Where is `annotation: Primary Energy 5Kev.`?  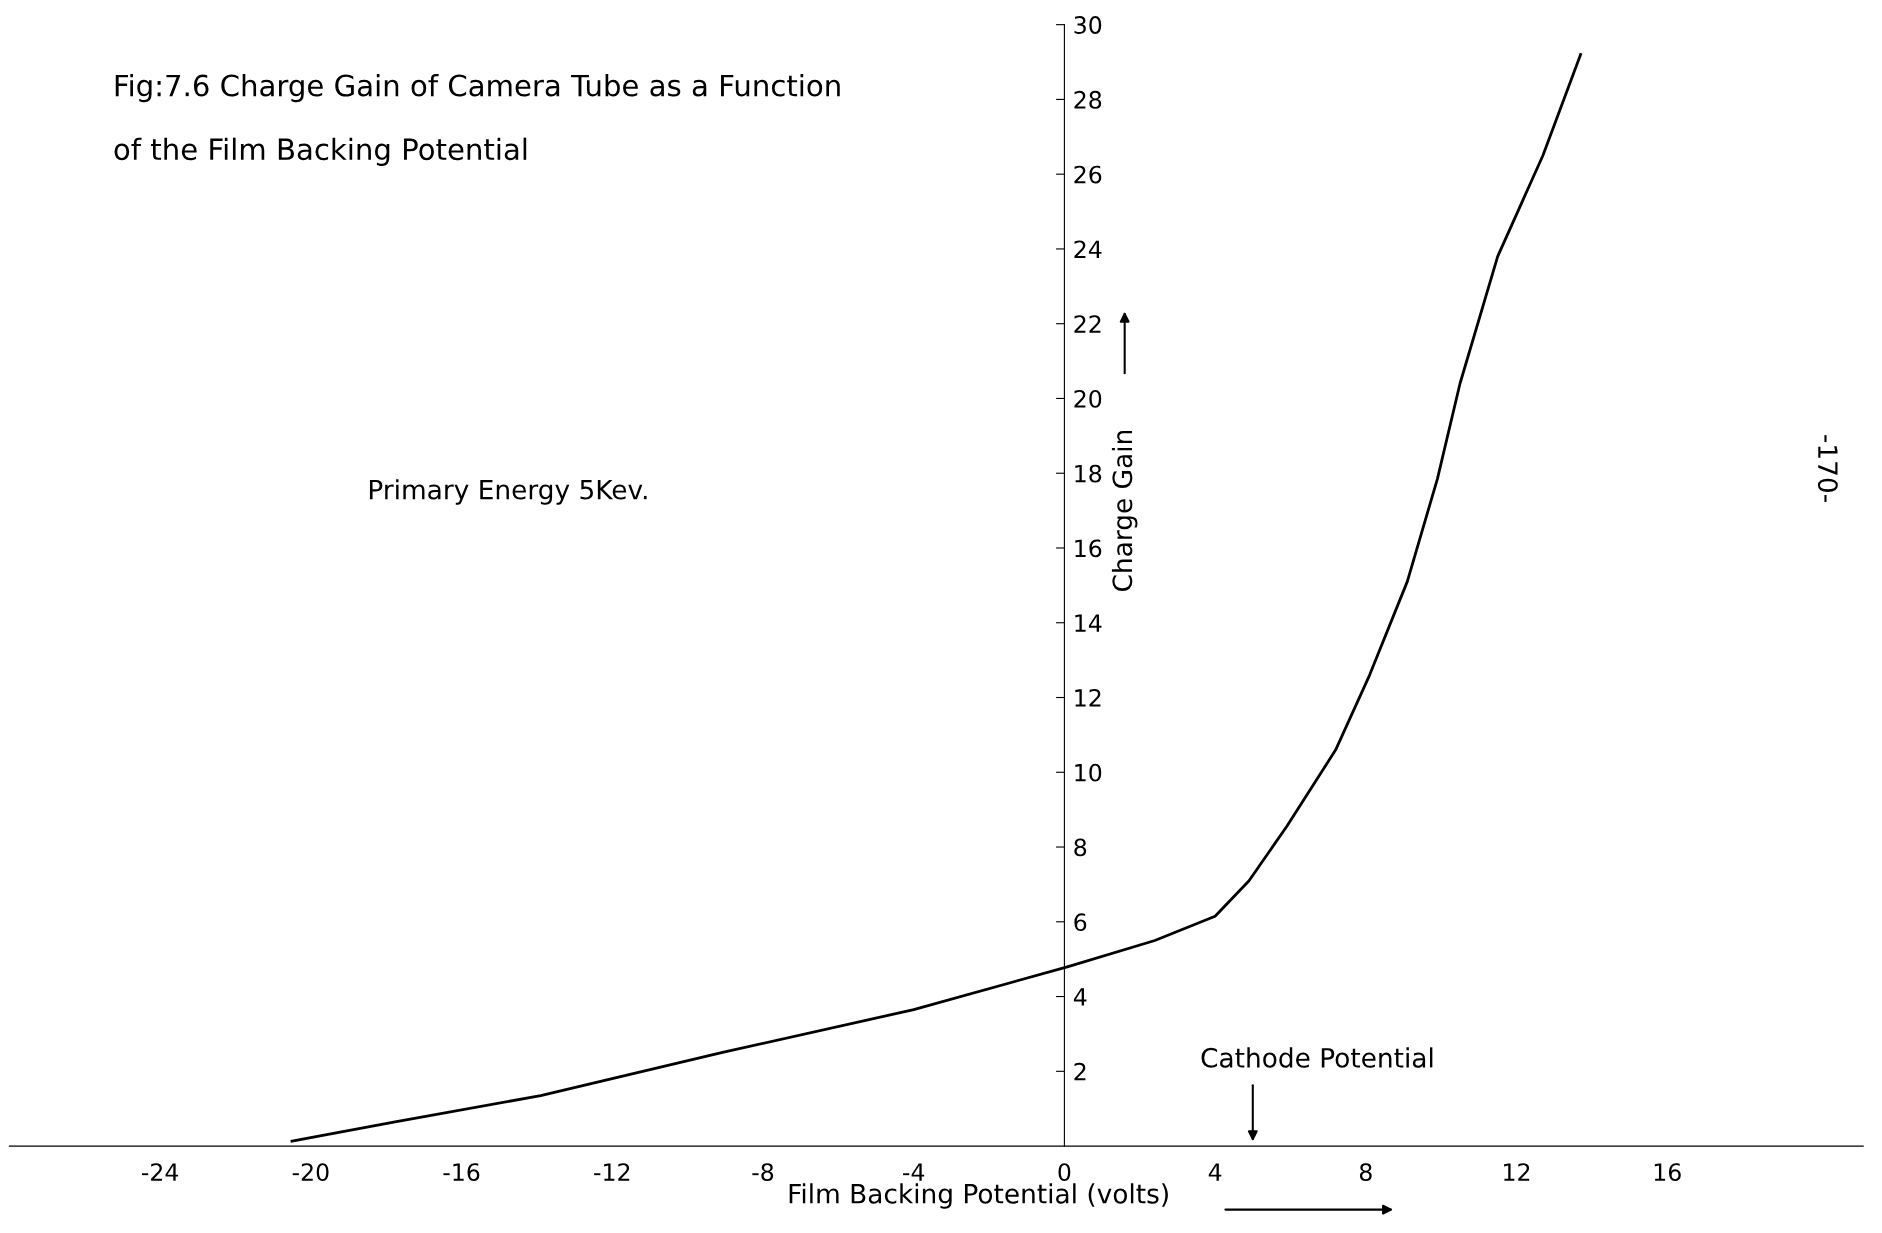
annotation: Primary Energy 5Kev. is located at coordinates (508, 492).